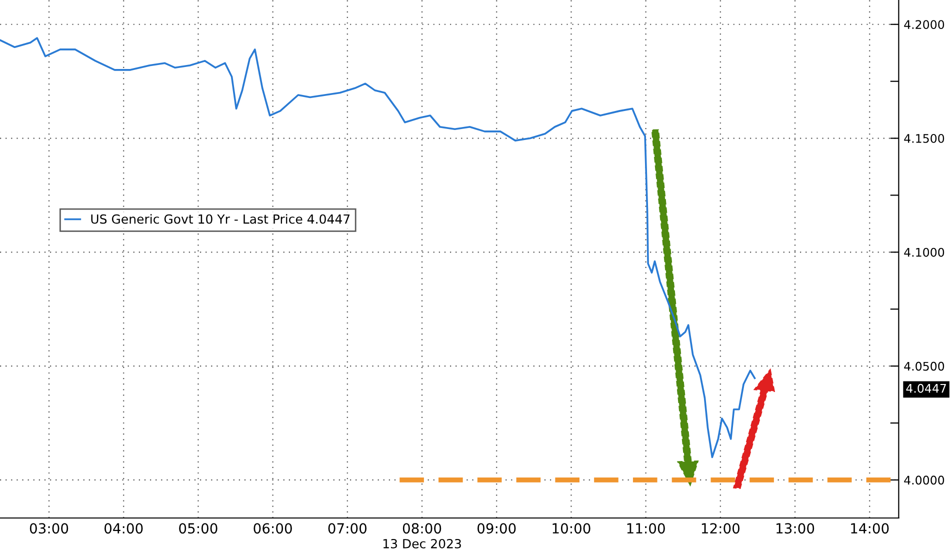  Describe the element at coordinates (870, 528) in the screenshot. I see `x-tick-label: 14:00` at that location.